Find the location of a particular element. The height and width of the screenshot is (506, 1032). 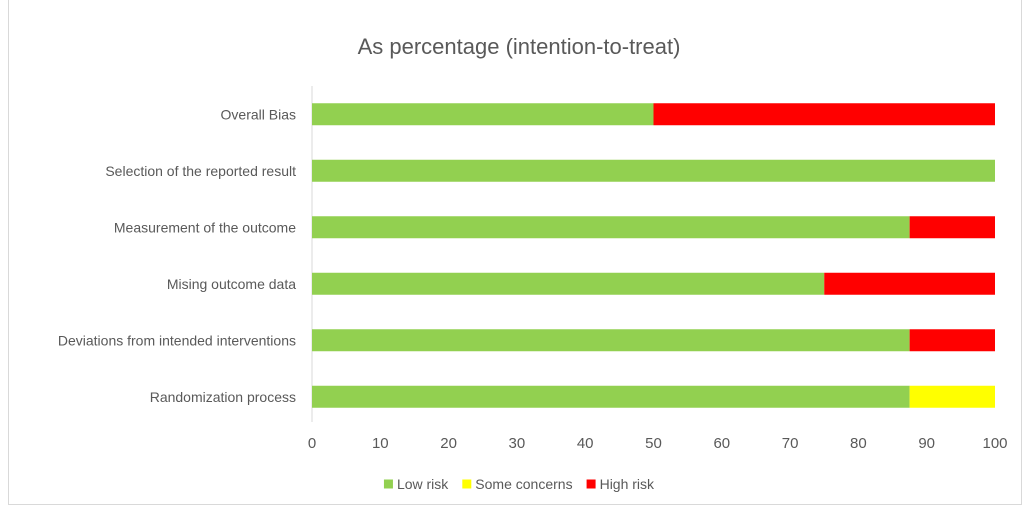

x-tick-label: 20 is located at coordinates (448, 443).